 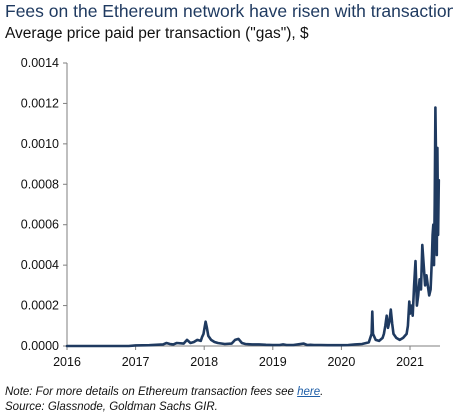 I want to click on x-tick-label: 2017, so click(x=136, y=362).